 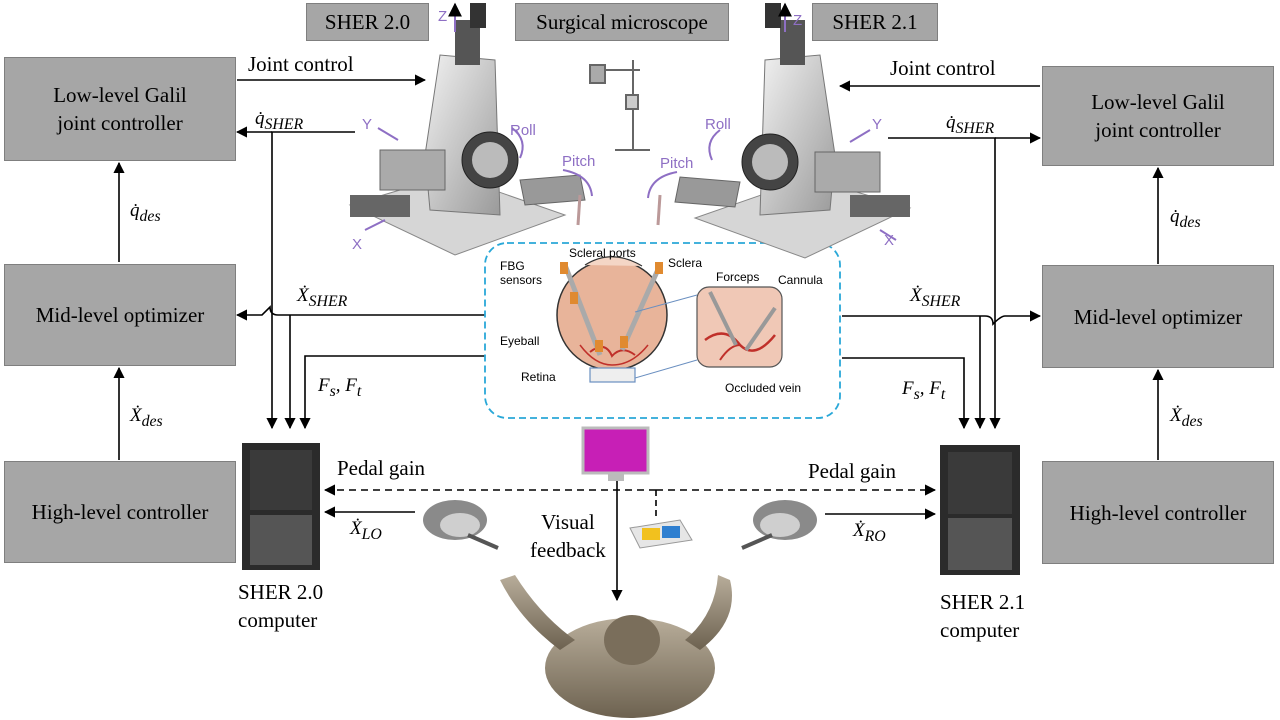 What do you see at coordinates (708, 332) in the screenshot?
I see `vein-closeup` at bounding box center [708, 332].